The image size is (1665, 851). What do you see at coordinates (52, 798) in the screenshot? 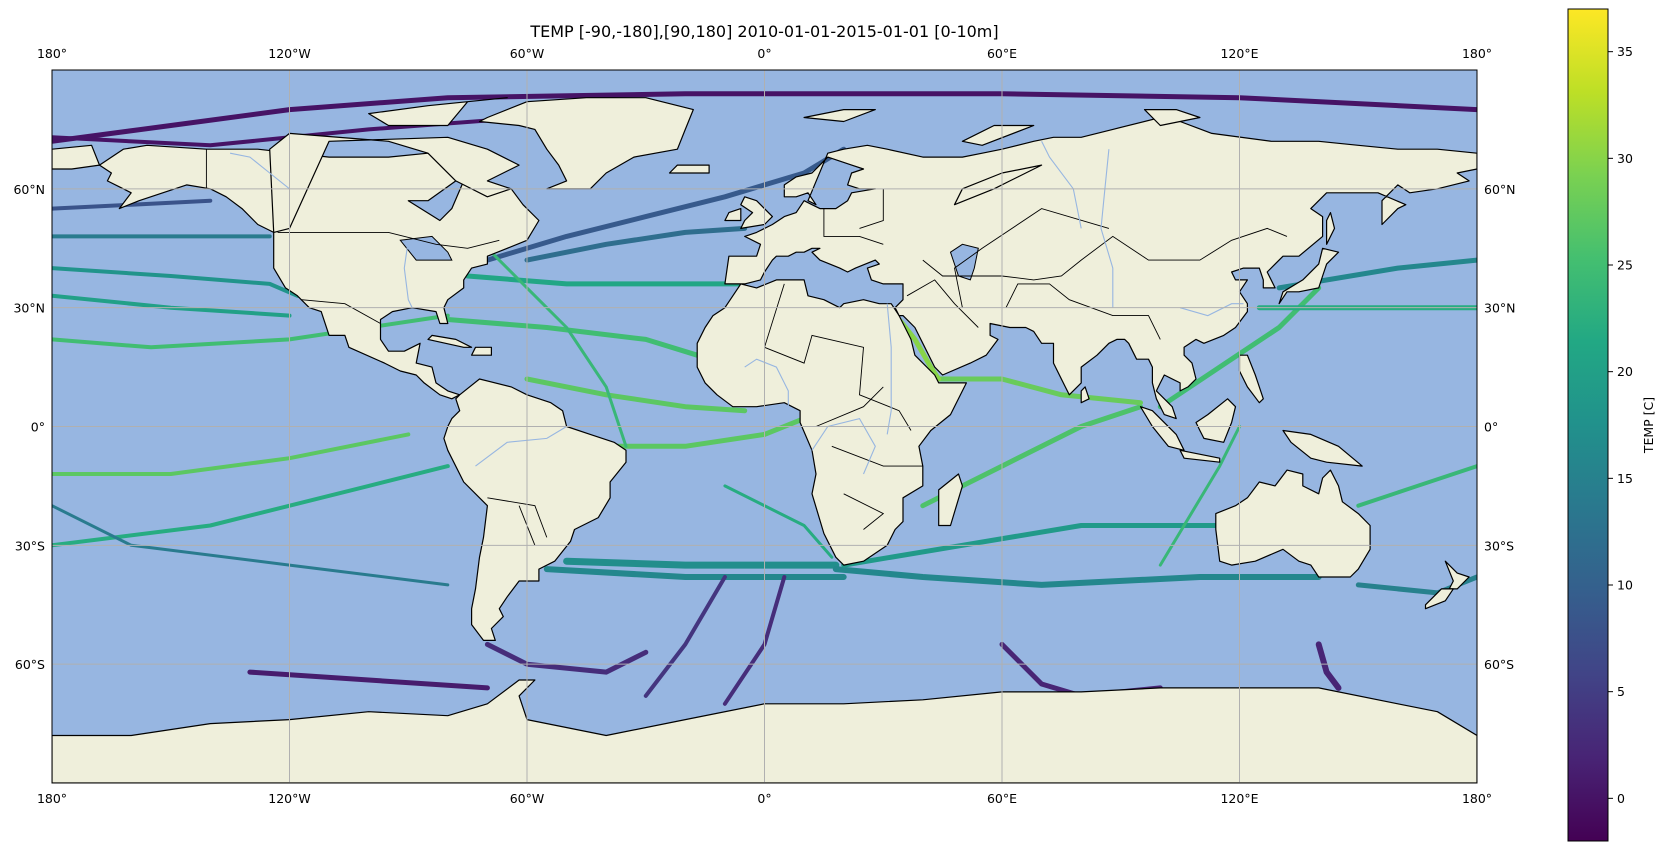
I see `lon-label-bottom-0: 180°` at bounding box center [52, 798].